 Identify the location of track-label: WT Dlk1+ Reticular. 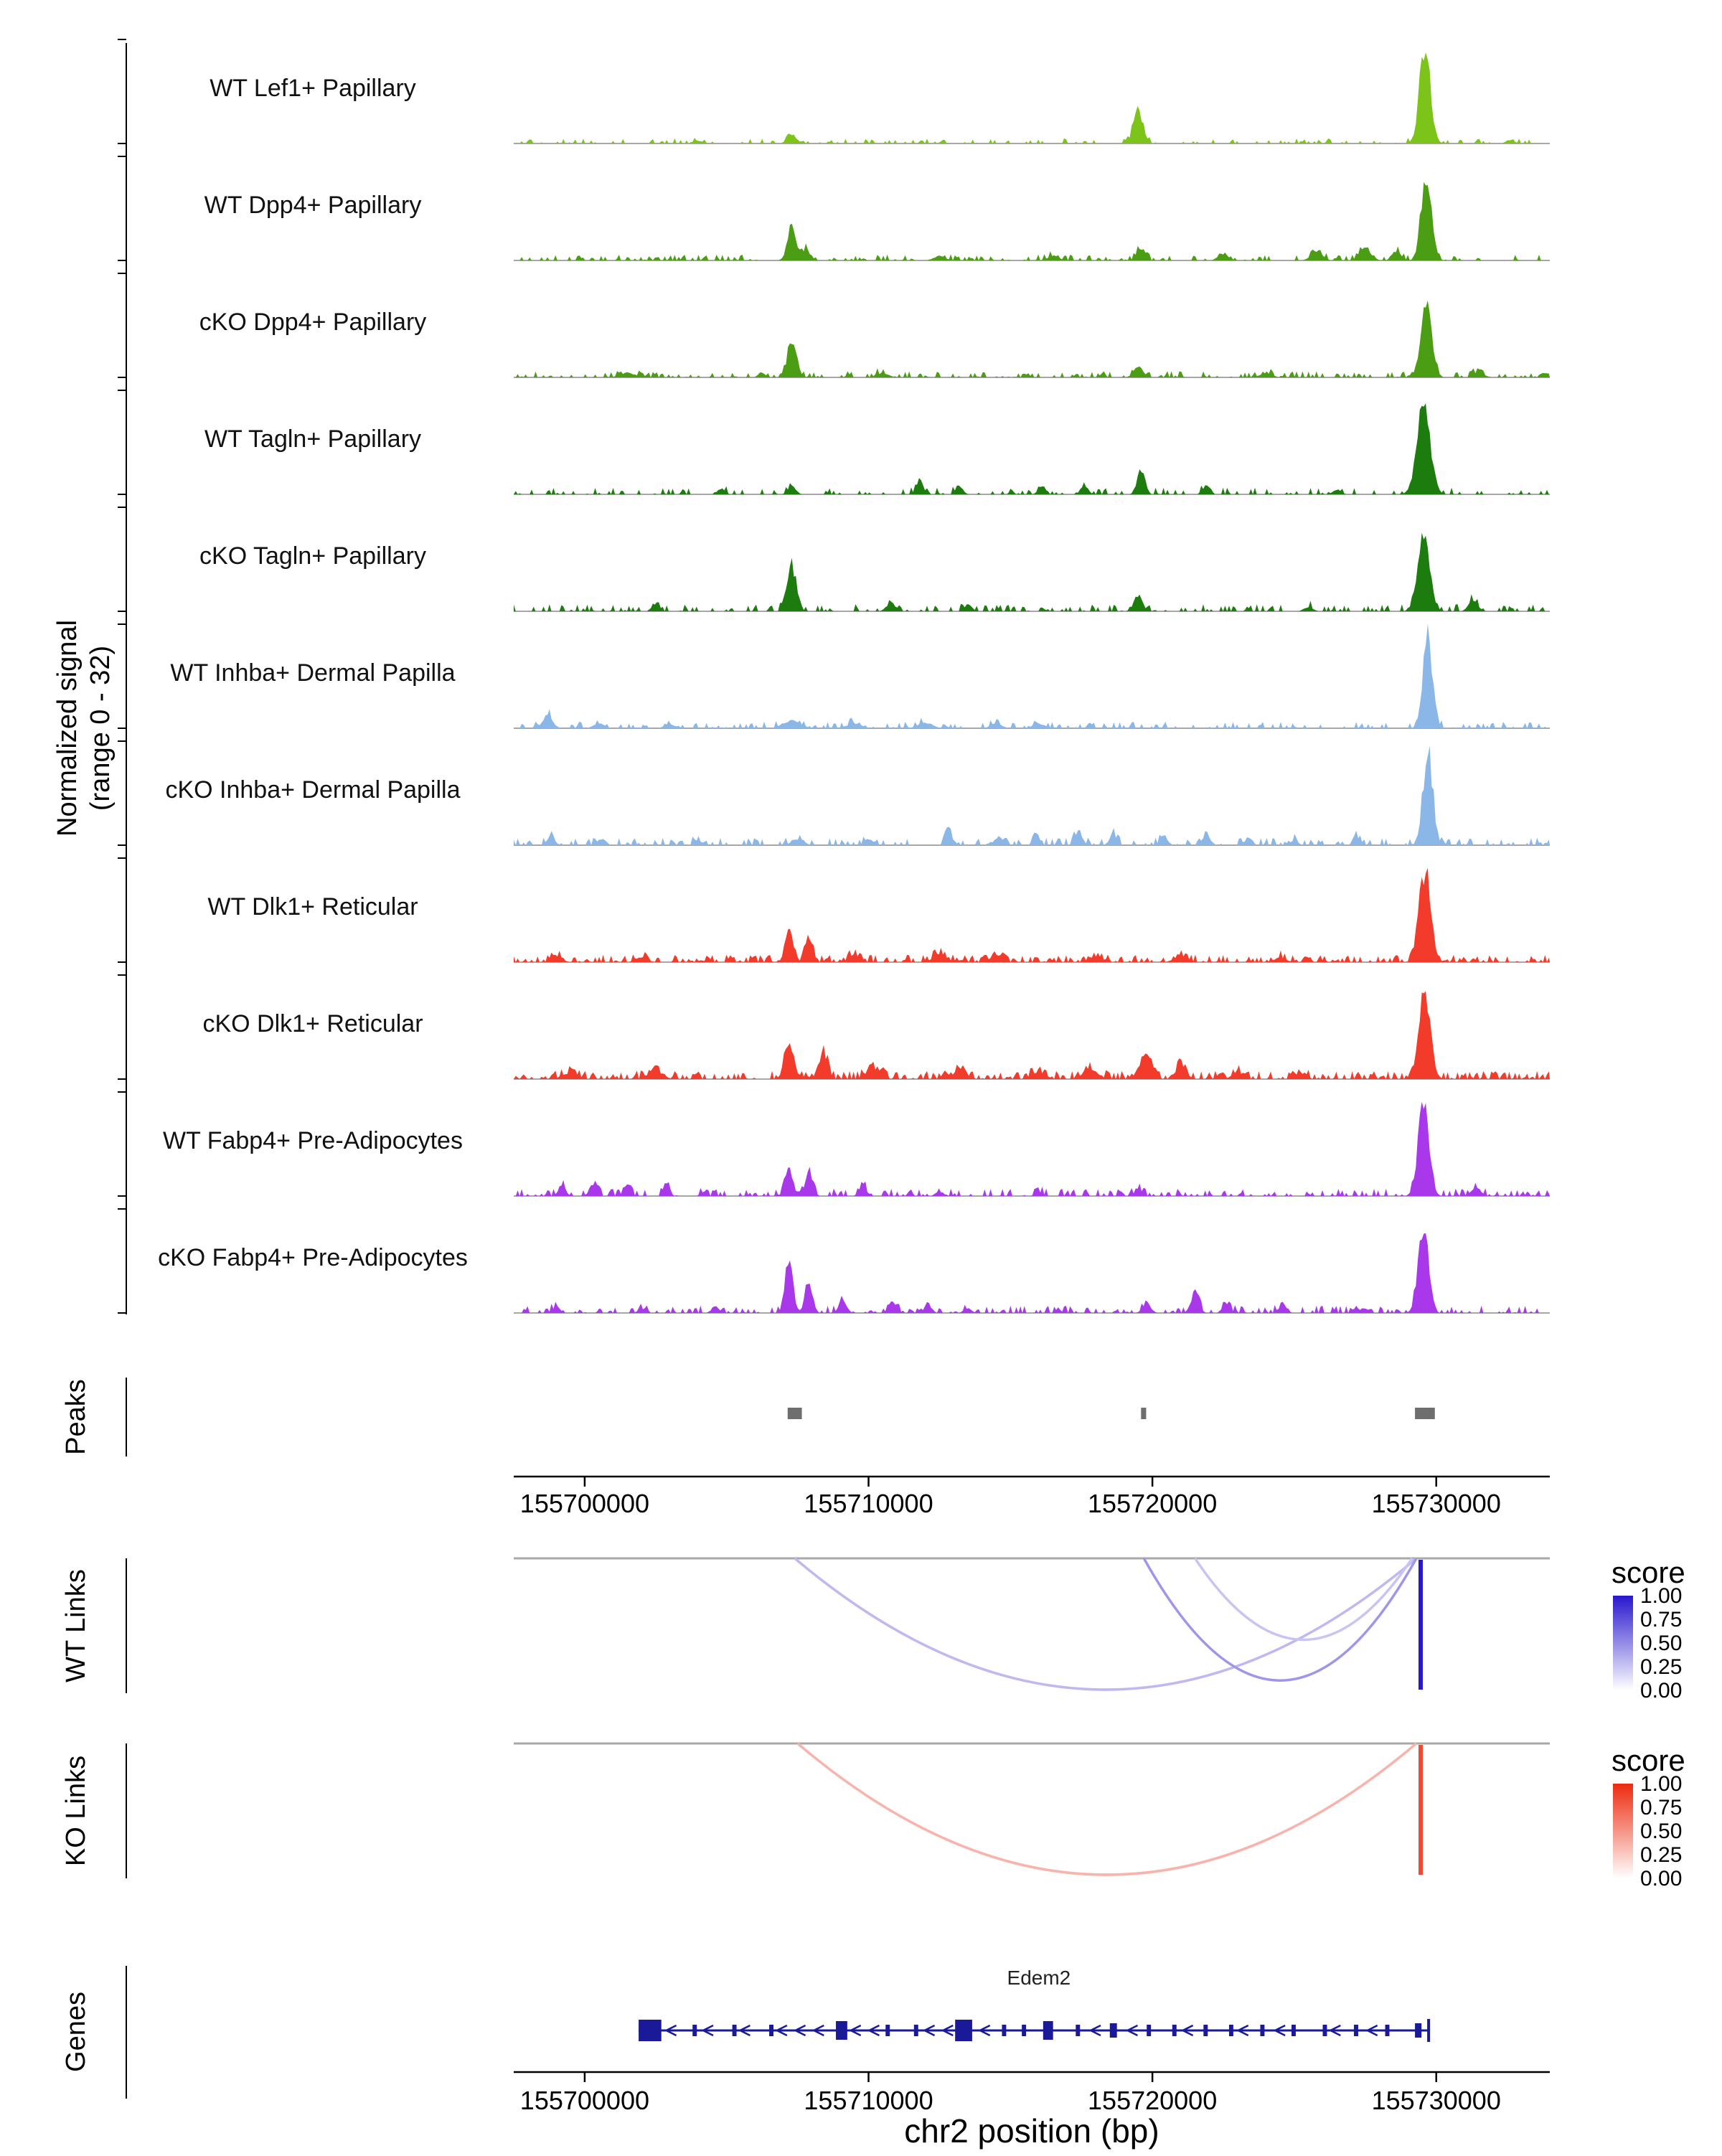
(313, 907).